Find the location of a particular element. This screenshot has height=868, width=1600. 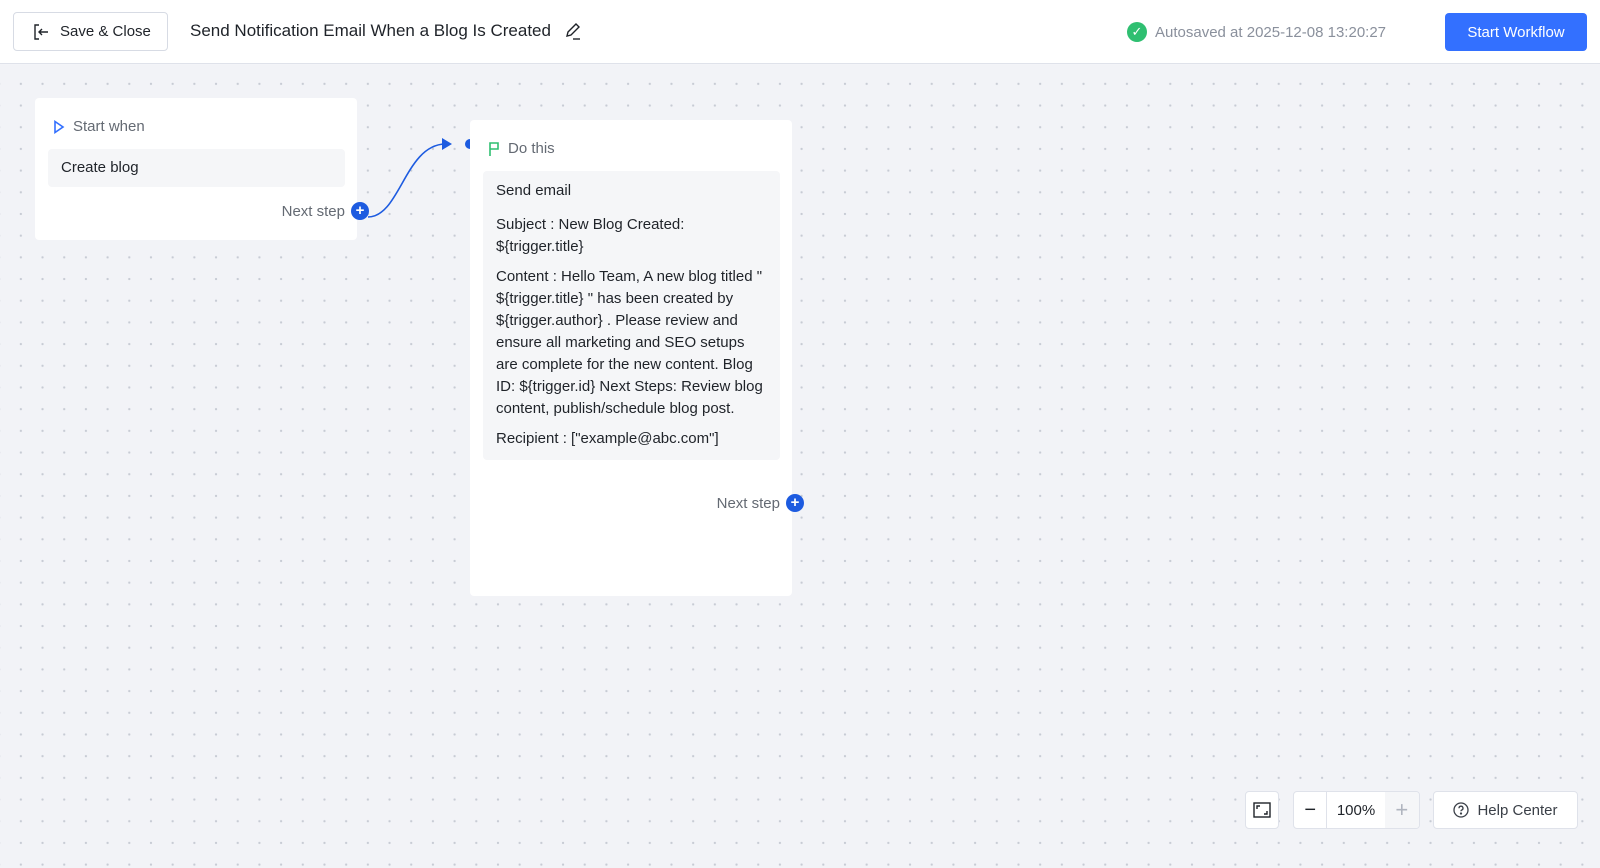

action-heading-text: Do this is located at coordinates (531, 148).